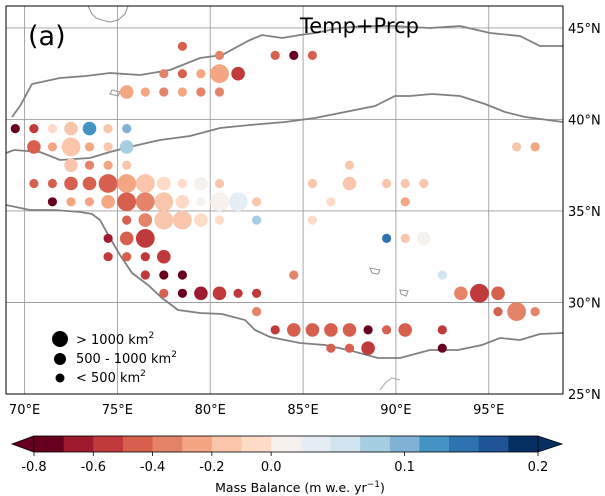 This screenshot has height=496, width=605. What do you see at coordinates (108, 14) in the screenshot?
I see `caspian-outline` at bounding box center [108, 14].